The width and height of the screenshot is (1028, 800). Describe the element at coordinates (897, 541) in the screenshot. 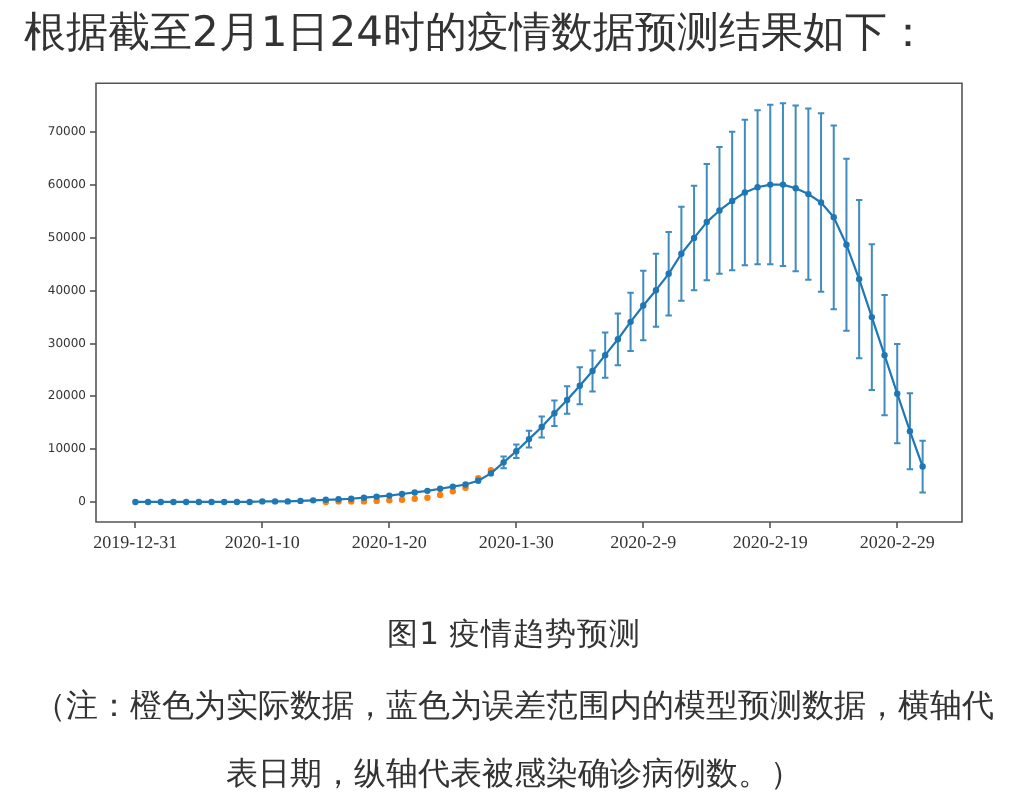

I see `x-tick-label: 2020-2-29` at that location.